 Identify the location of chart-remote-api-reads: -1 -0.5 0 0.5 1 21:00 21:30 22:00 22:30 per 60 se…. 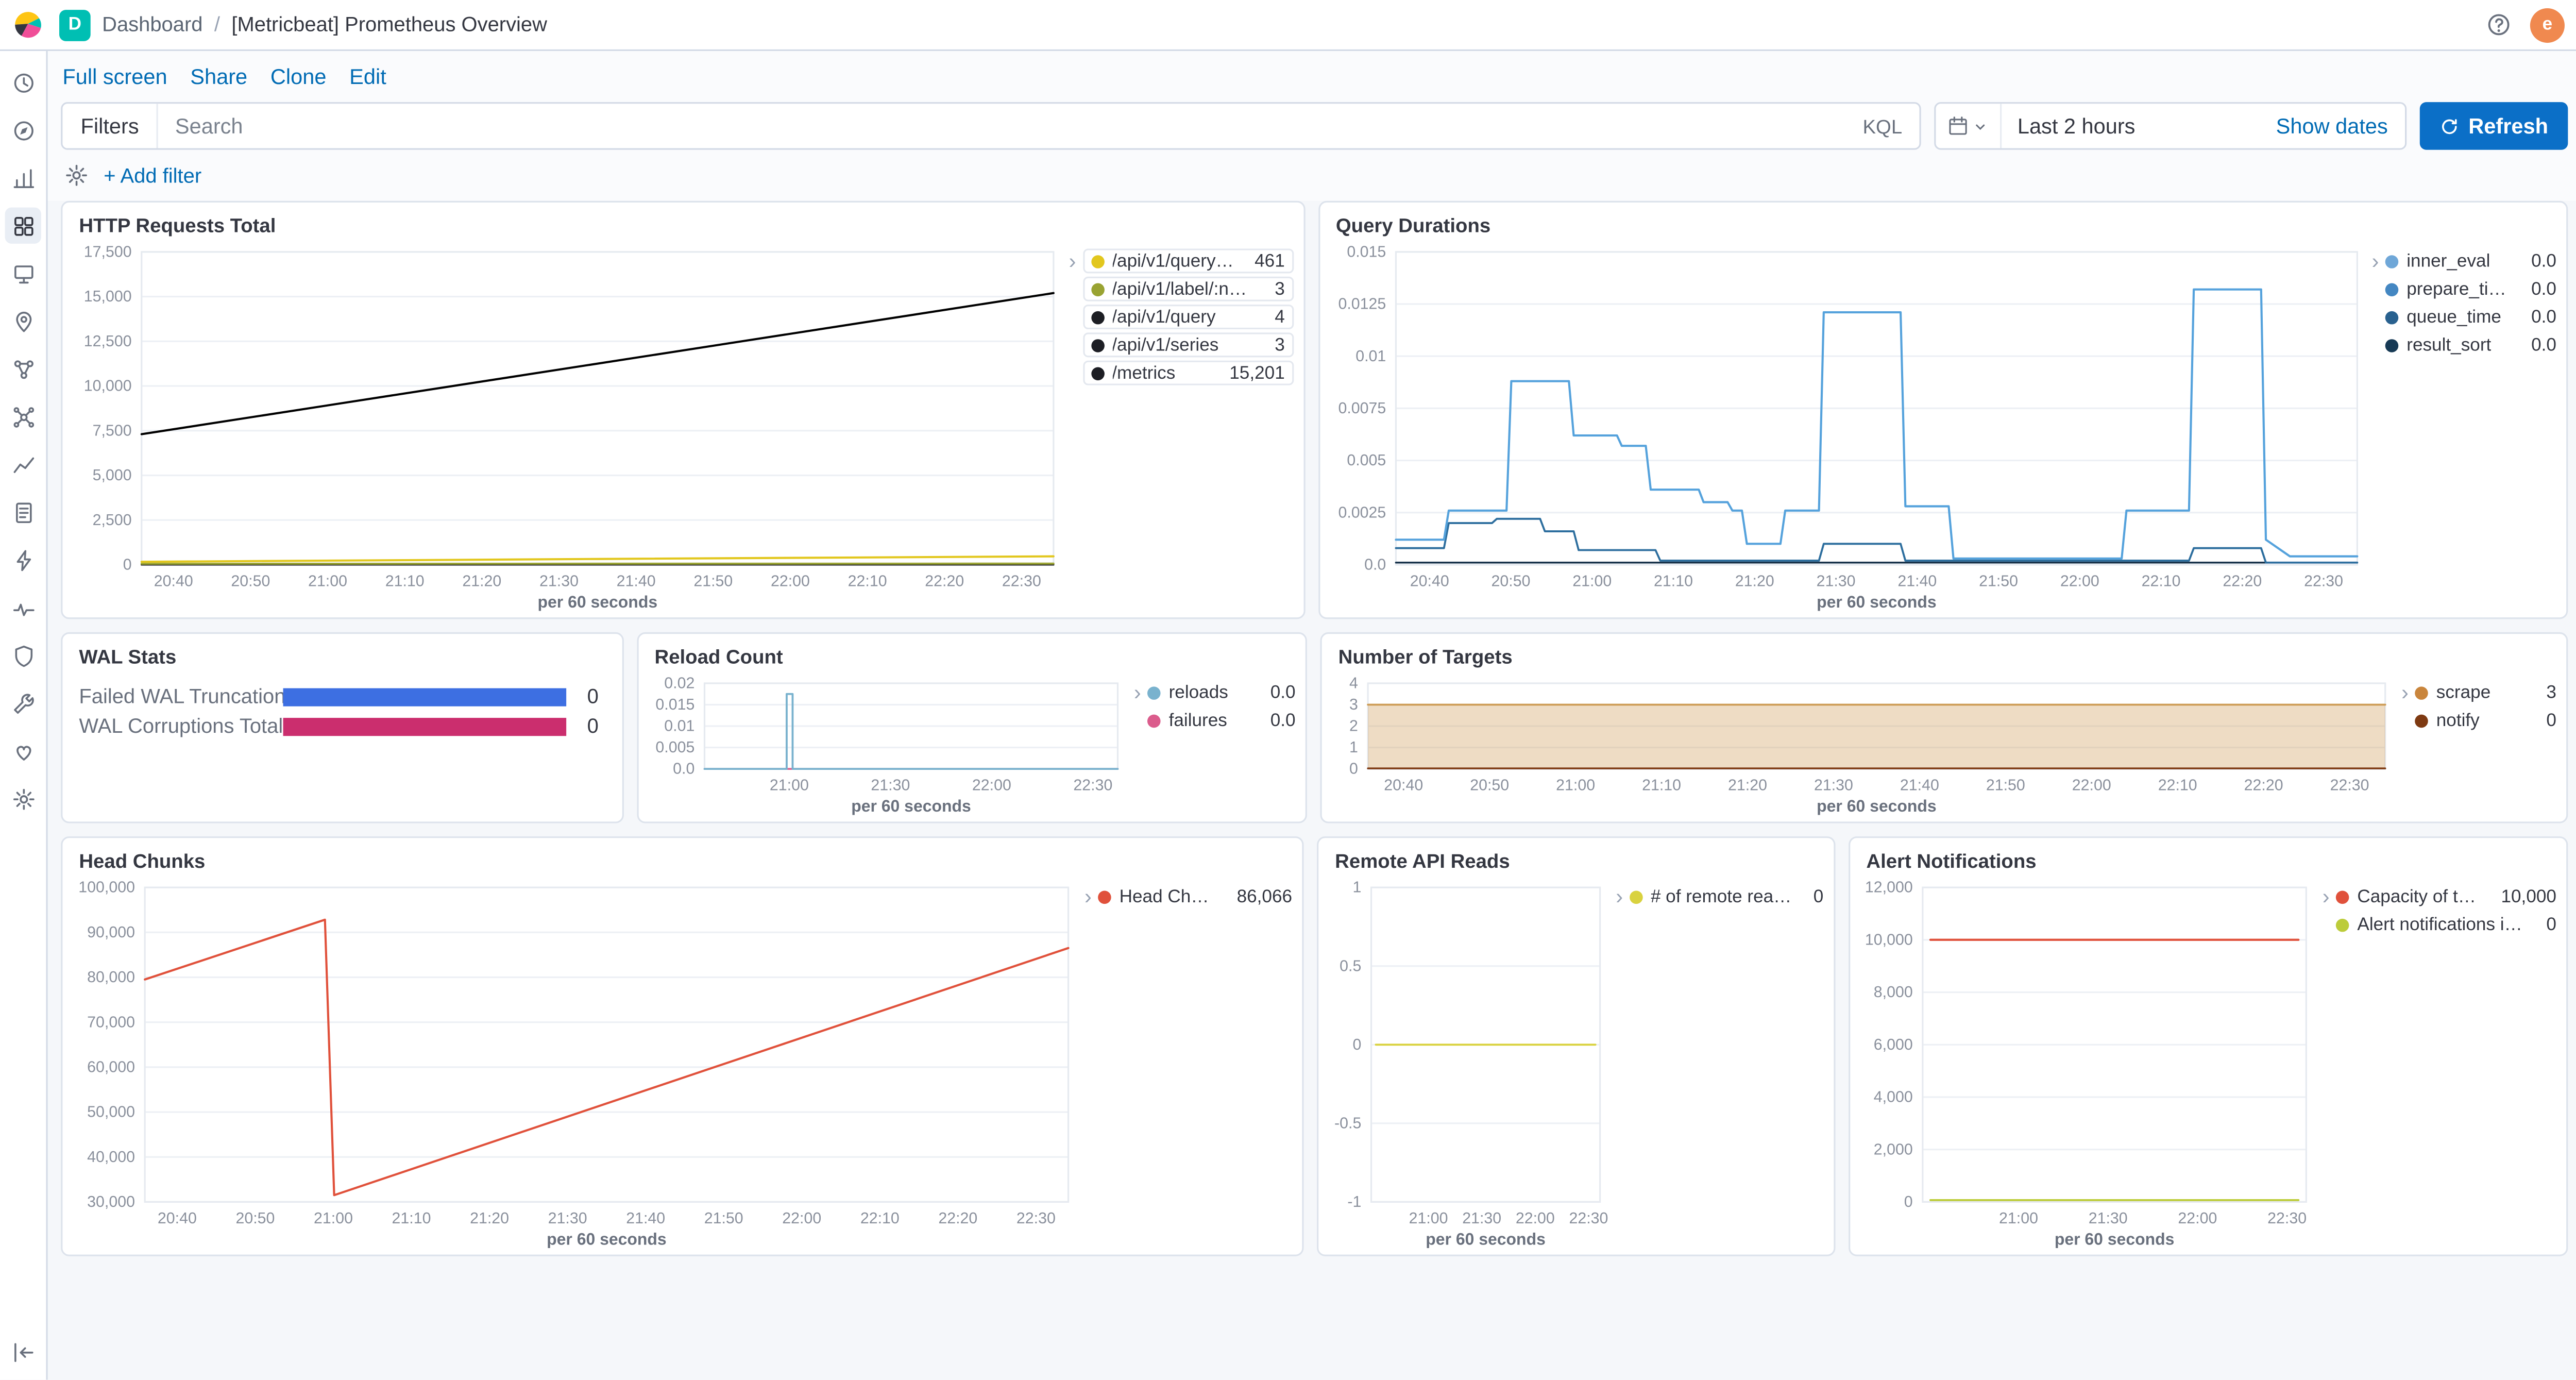
(1465, 1061).